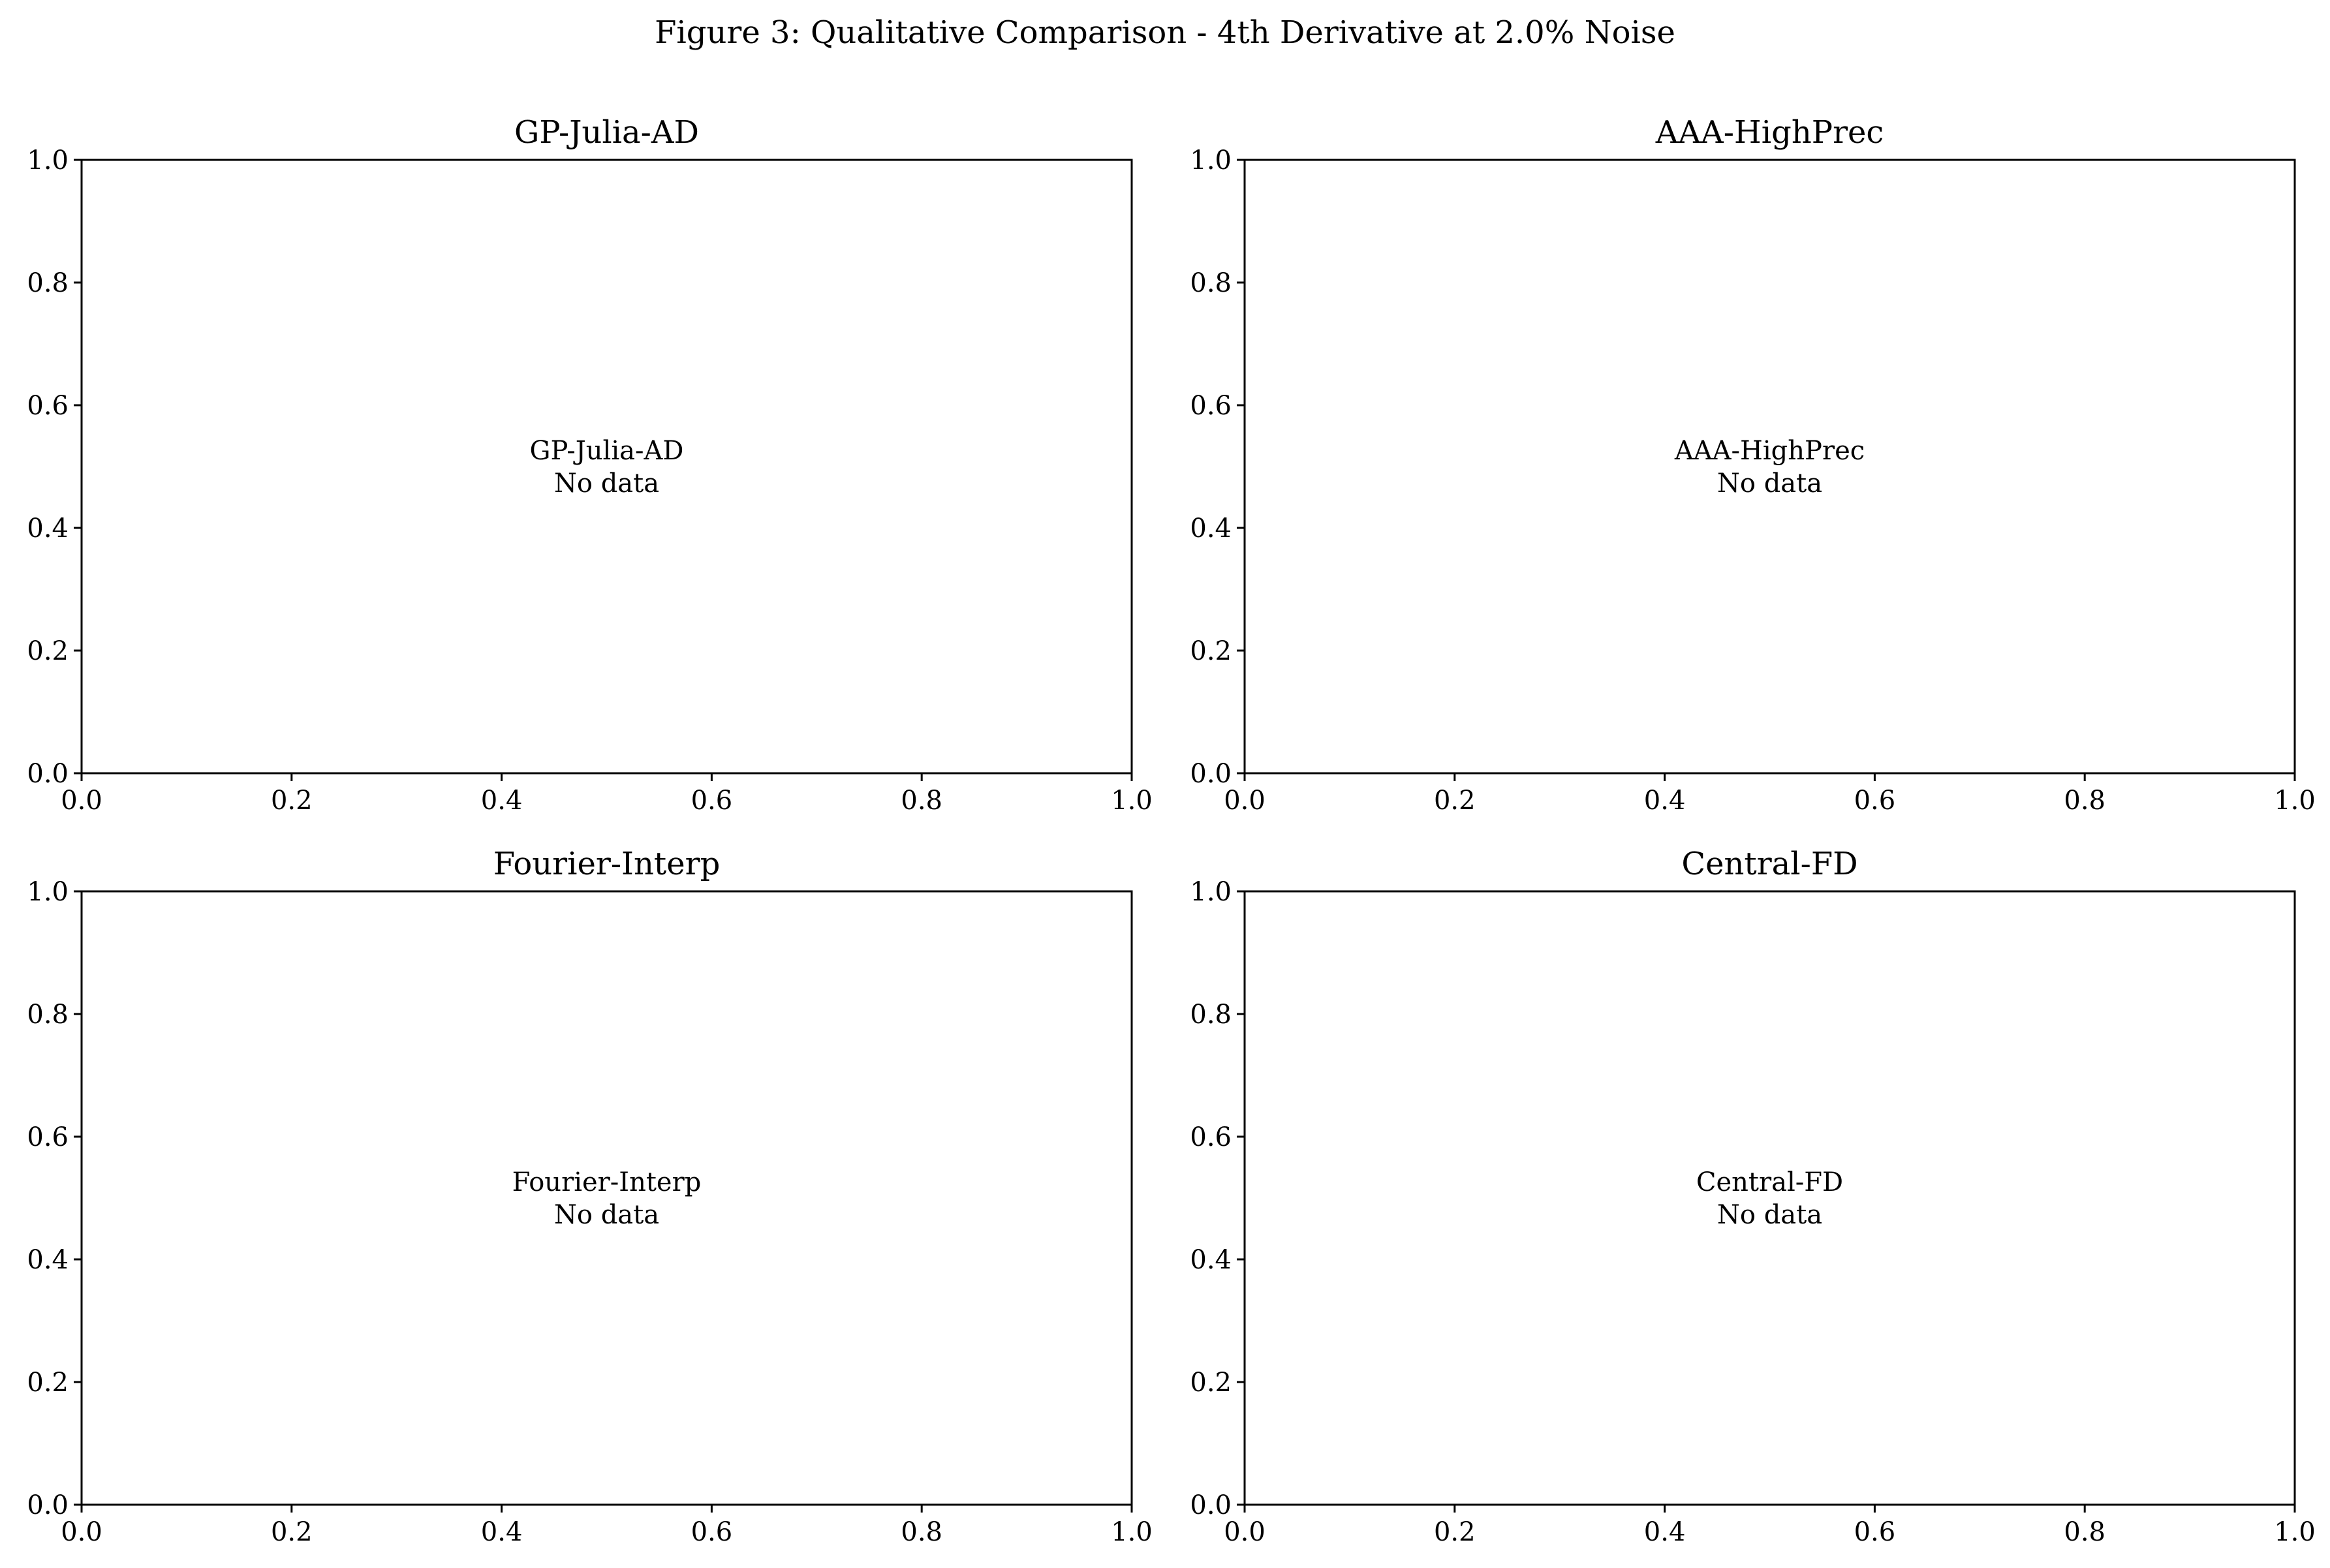  Describe the element at coordinates (607, 864) in the screenshot. I see `subplot-title: Fourier-Interp` at that location.